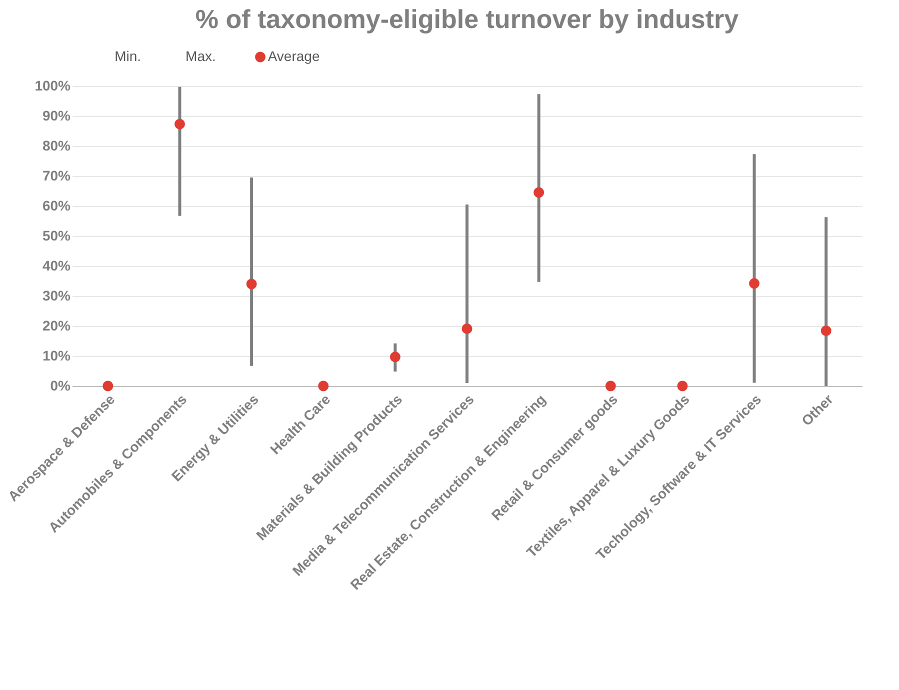 The width and height of the screenshot is (899, 690). Describe the element at coordinates (57, 236) in the screenshot. I see `y-tick-label: 50%` at that location.